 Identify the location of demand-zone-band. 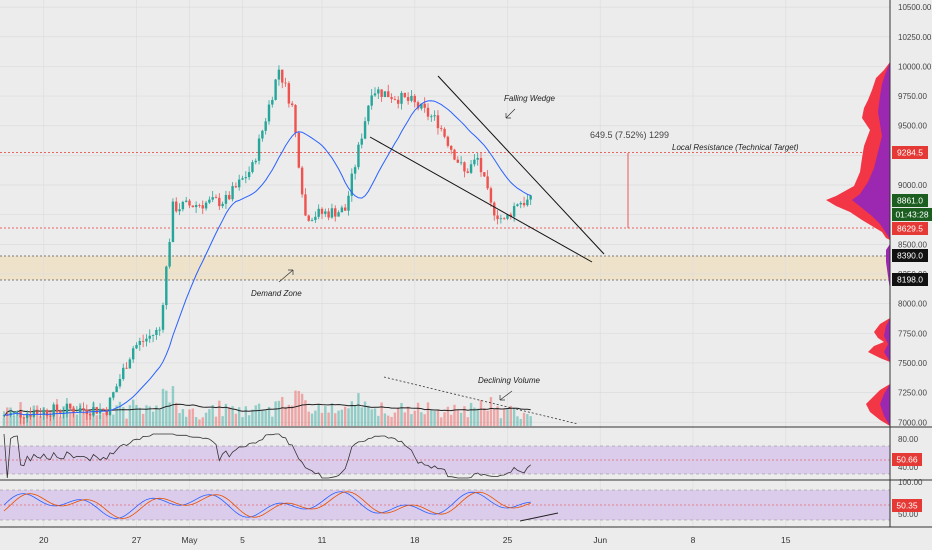
(445, 268).